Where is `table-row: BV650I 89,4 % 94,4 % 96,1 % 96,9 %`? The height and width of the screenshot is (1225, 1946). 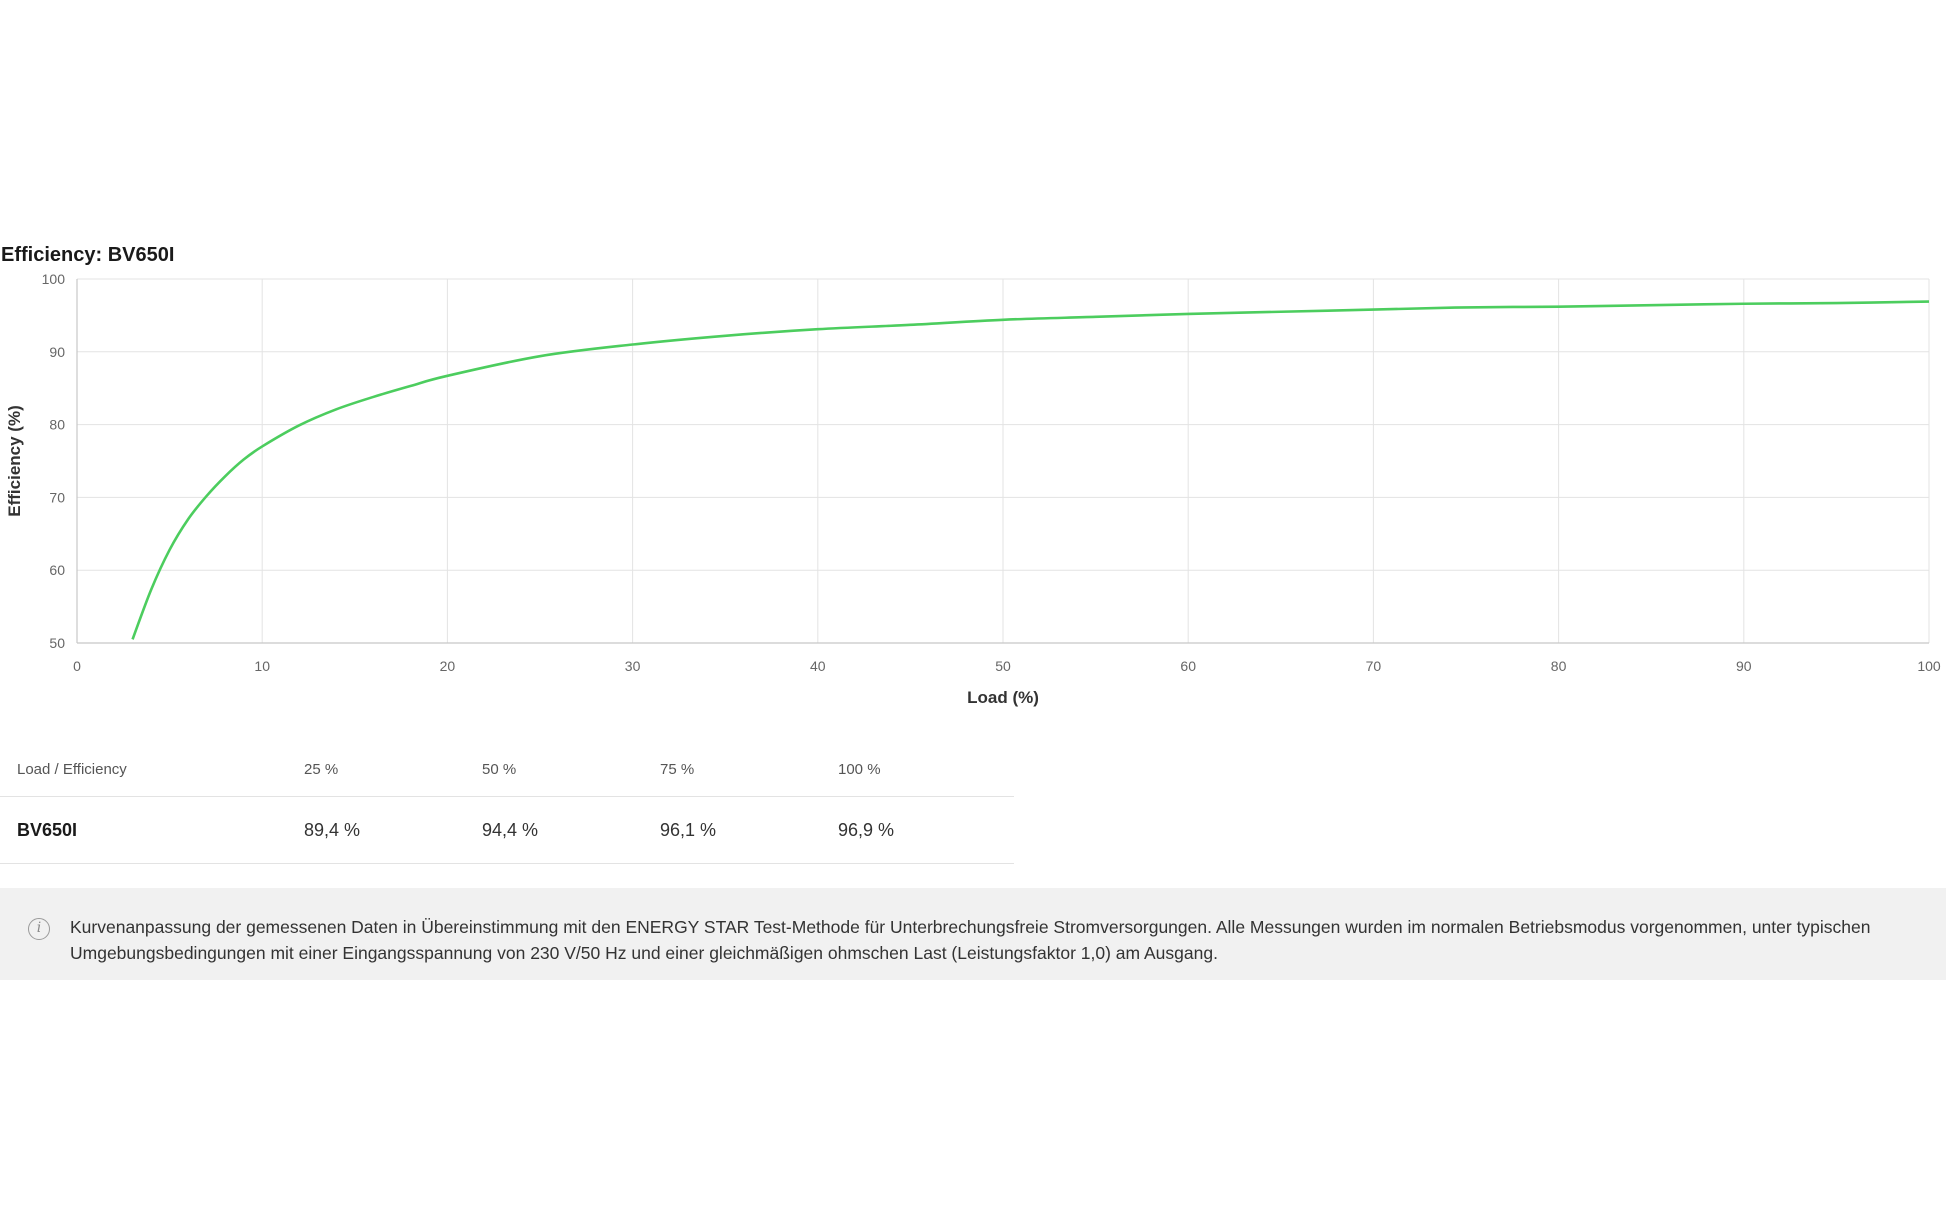 table-row: BV650I 89,4 % 94,4 % 96,1 % 96,9 % is located at coordinates (507, 830).